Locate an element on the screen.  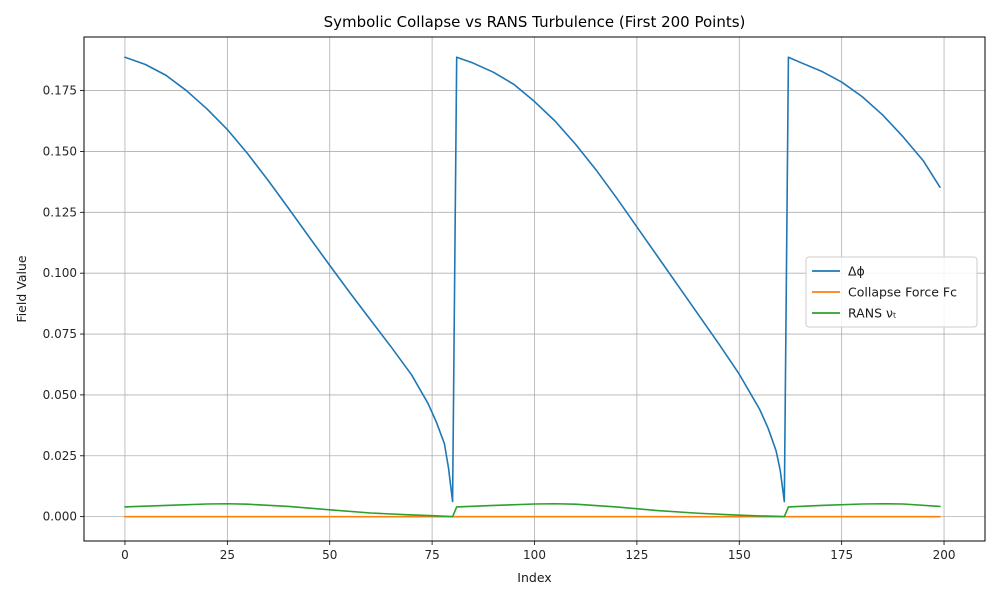
y-tick-label: 0.175 is located at coordinates (60, 91).